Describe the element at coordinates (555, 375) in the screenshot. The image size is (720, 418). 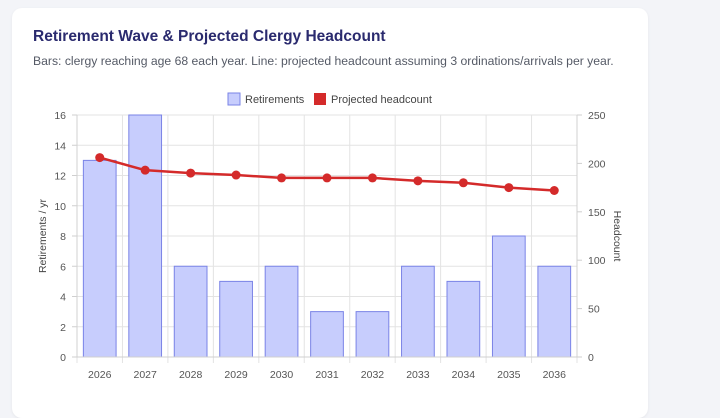
I see `x-tick-label: 2036` at that location.